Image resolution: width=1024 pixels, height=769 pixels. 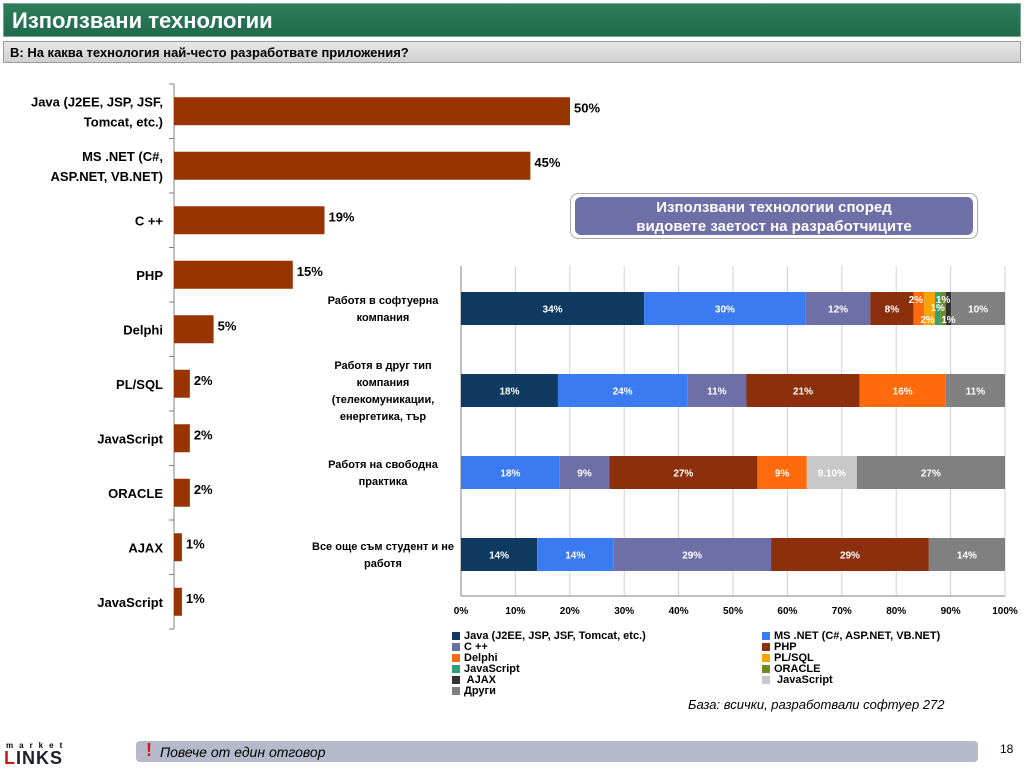 I want to click on x-tick-label: 0%, so click(x=461, y=611).